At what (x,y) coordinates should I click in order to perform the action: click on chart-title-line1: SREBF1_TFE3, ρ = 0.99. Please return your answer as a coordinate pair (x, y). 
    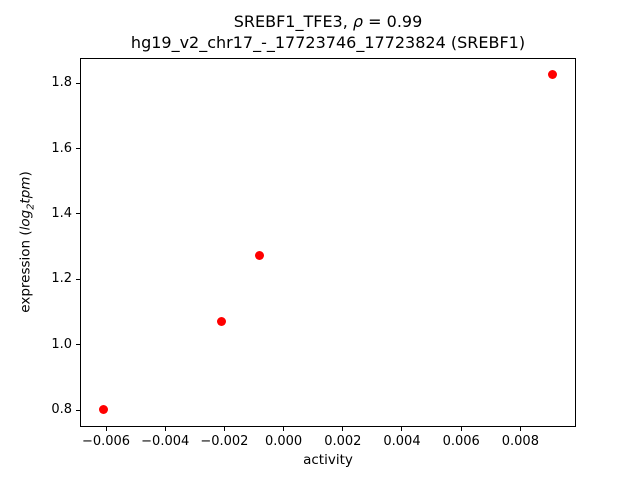
    Looking at the image, I should click on (328, 21).